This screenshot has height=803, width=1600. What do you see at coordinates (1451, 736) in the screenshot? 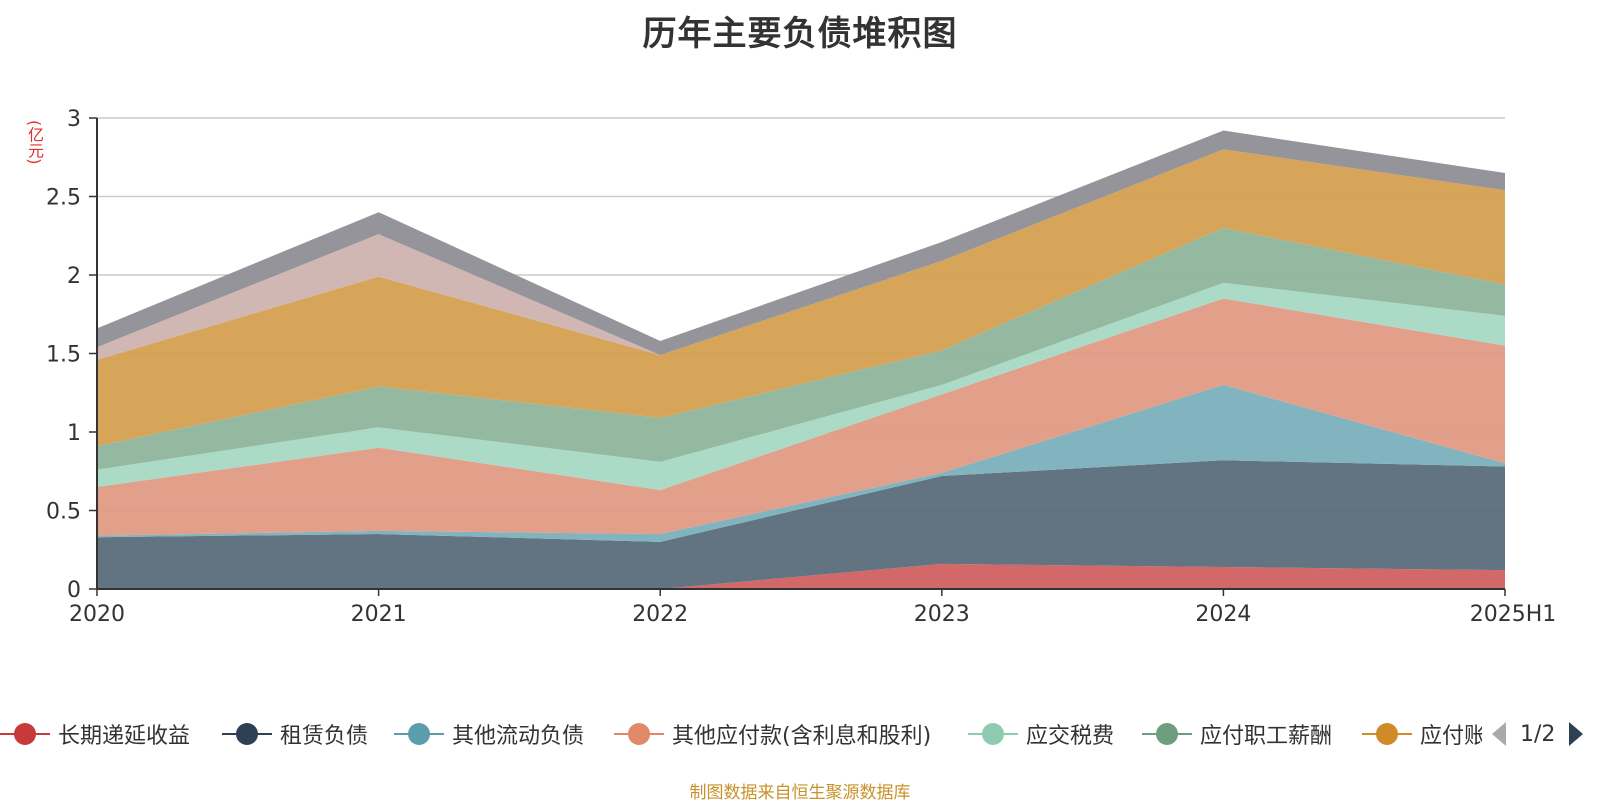
I see `legend-label: 应付账款` at bounding box center [1451, 736].